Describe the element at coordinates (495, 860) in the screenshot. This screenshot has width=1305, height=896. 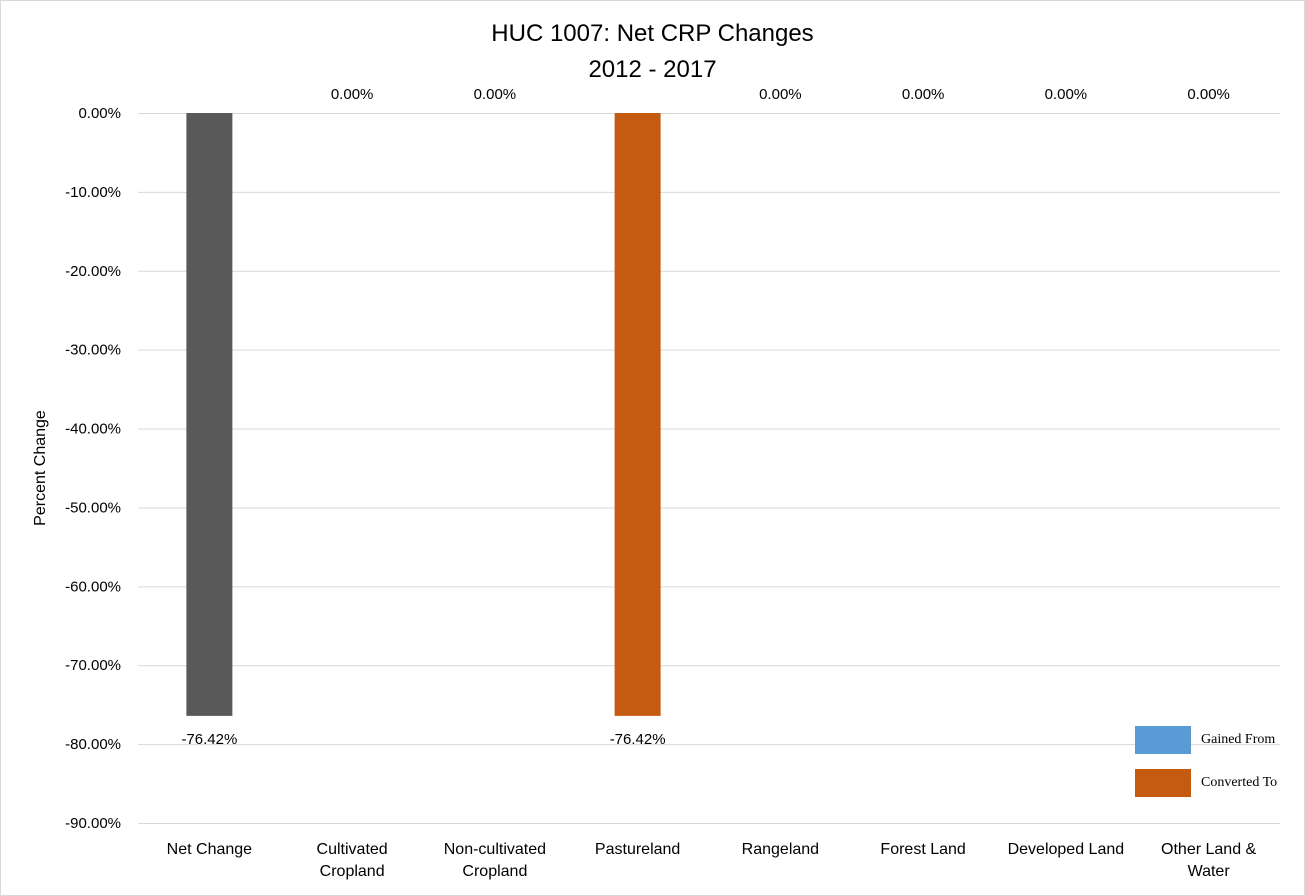
I see `x-tick-label: Non-cultivated Cropland` at that location.